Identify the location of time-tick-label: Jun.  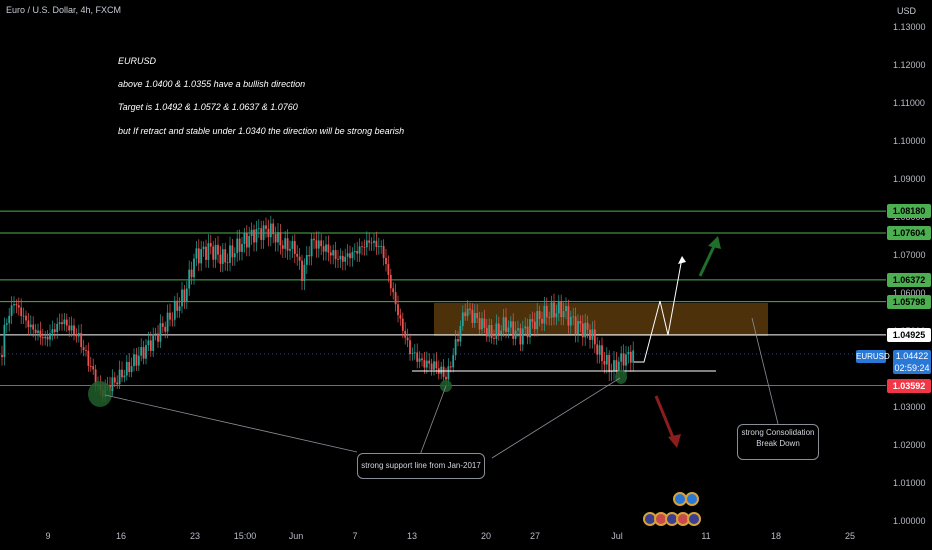
(296, 536).